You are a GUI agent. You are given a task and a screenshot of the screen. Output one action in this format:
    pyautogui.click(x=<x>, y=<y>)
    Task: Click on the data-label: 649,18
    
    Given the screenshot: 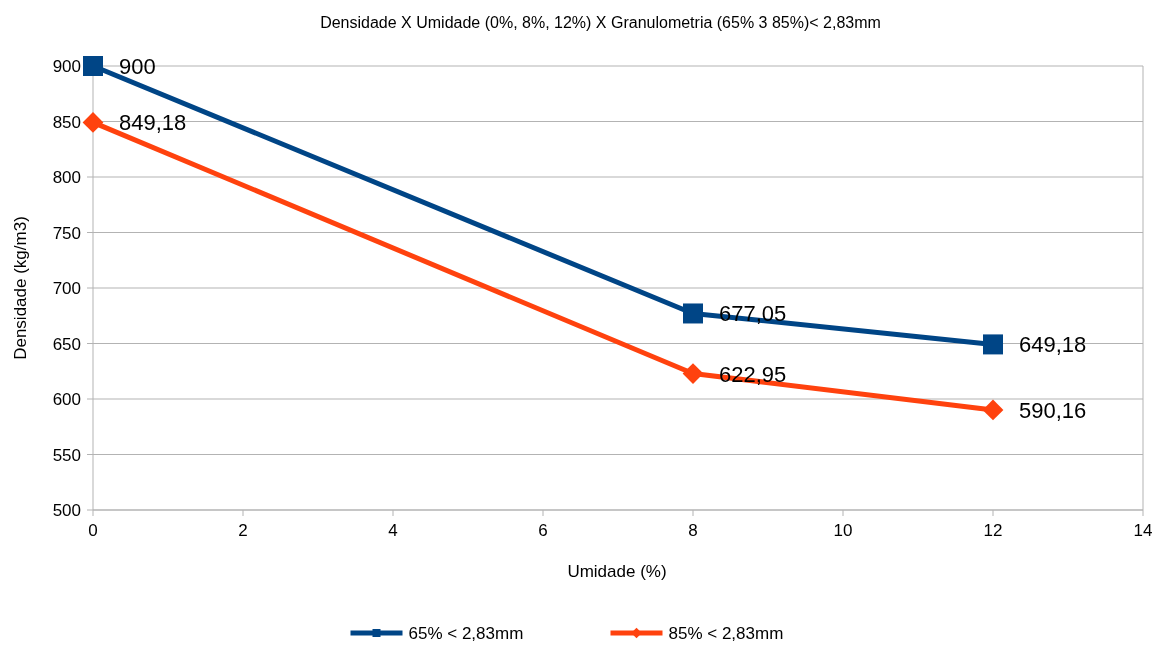 What is the action you would take?
    pyautogui.click(x=1053, y=345)
    